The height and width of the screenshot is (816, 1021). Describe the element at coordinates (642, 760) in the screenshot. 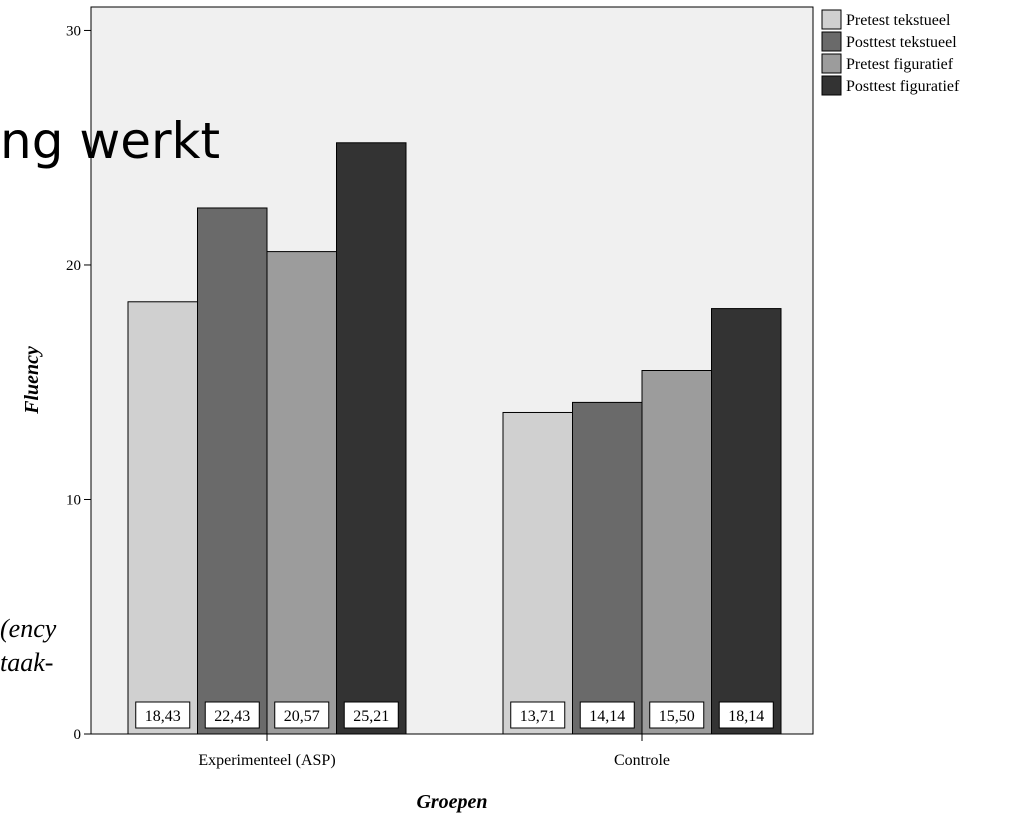

I see `x-tick-label: Controle` at that location.